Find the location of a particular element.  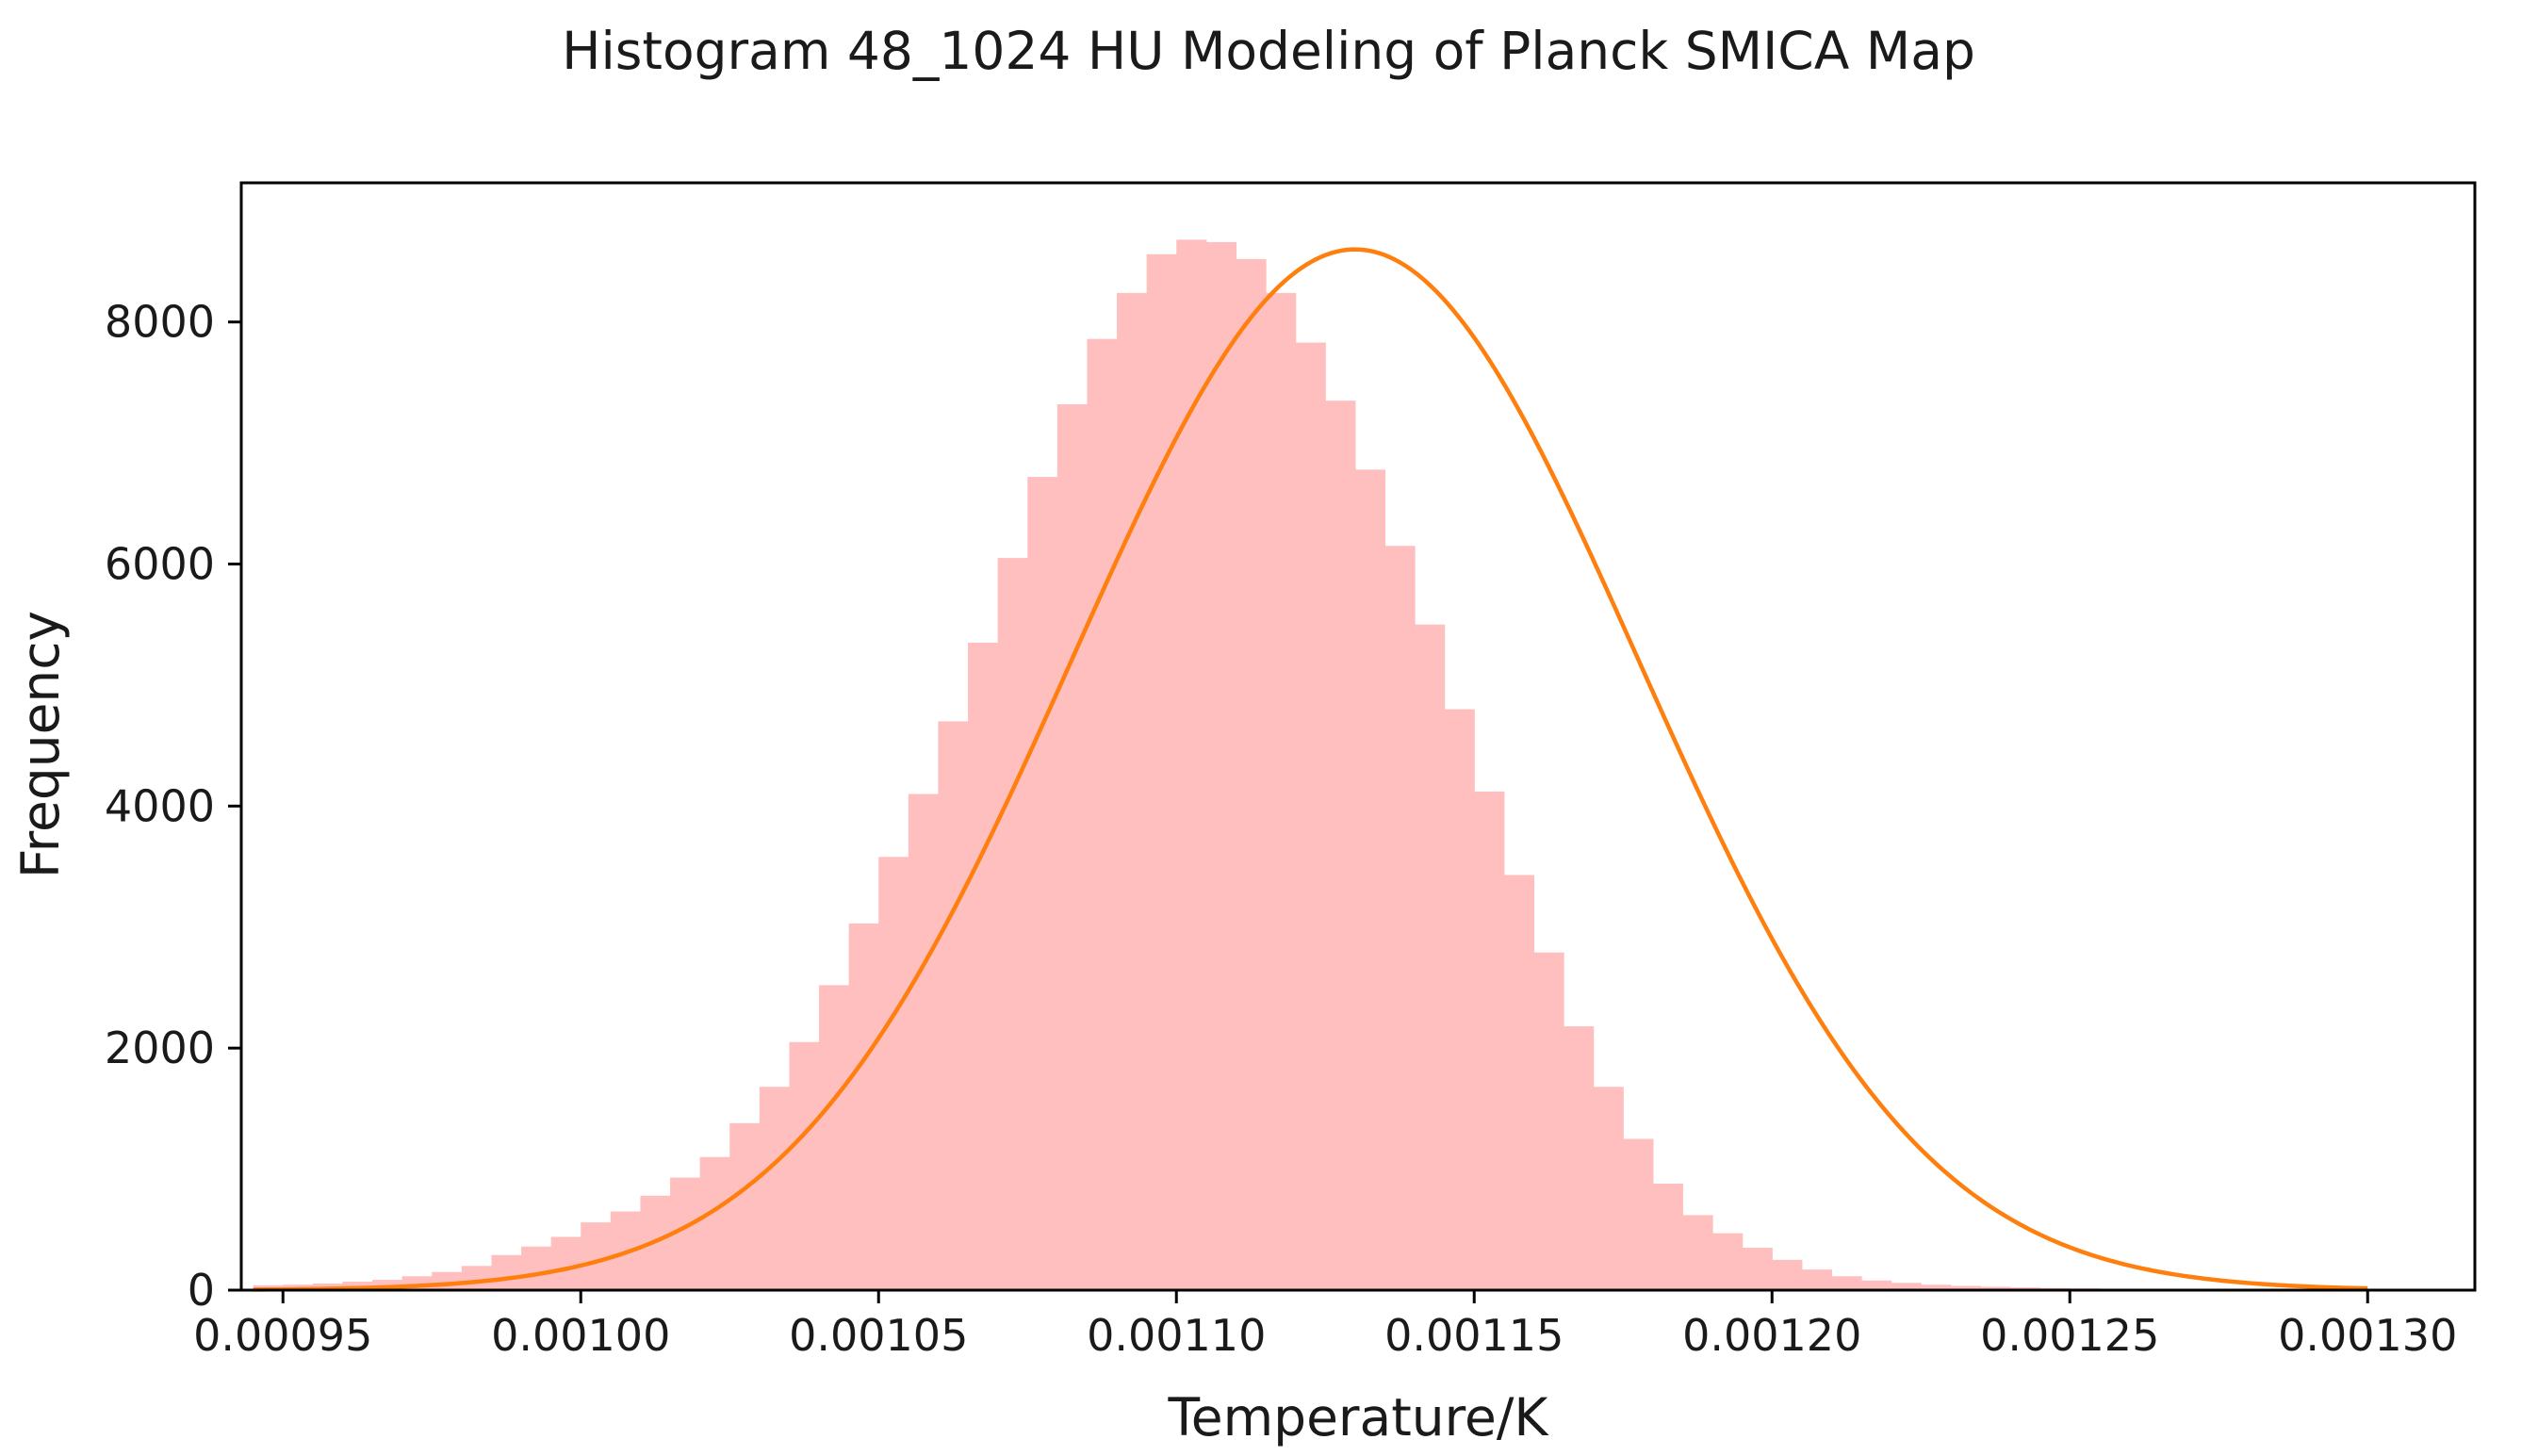

x-tick-label: 0.00115 is located at coordinates (1474, 1335).